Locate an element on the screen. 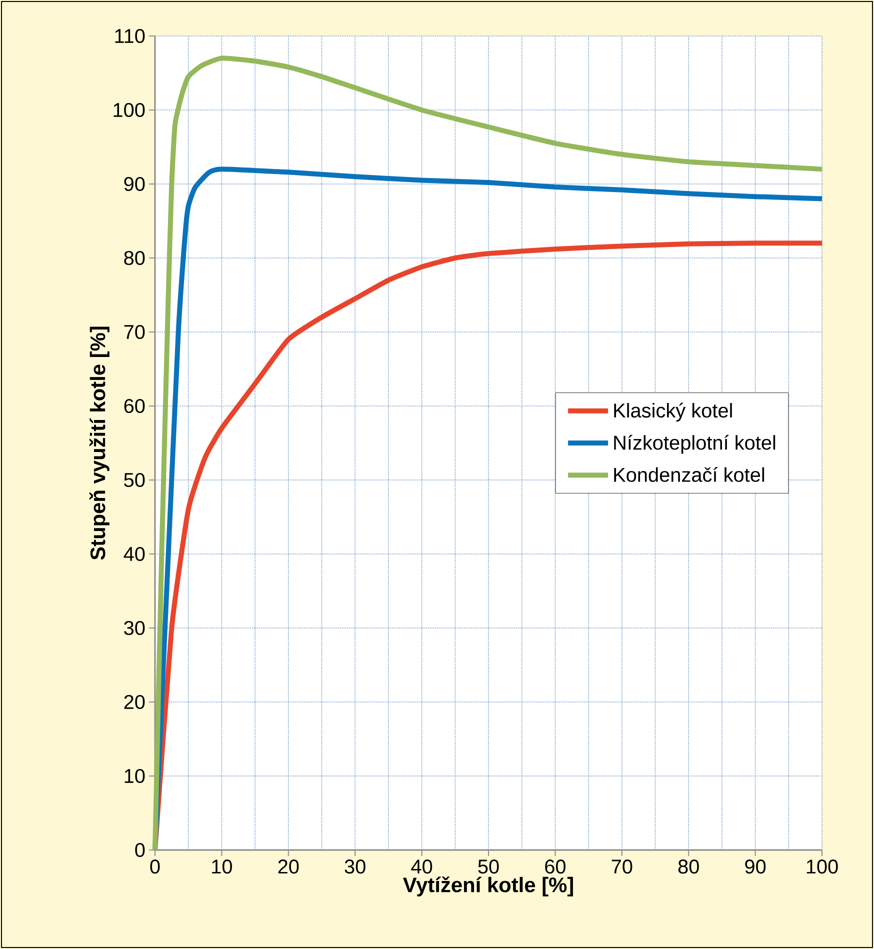  y-tick-label: 40 is located at coordinates (134, 554).